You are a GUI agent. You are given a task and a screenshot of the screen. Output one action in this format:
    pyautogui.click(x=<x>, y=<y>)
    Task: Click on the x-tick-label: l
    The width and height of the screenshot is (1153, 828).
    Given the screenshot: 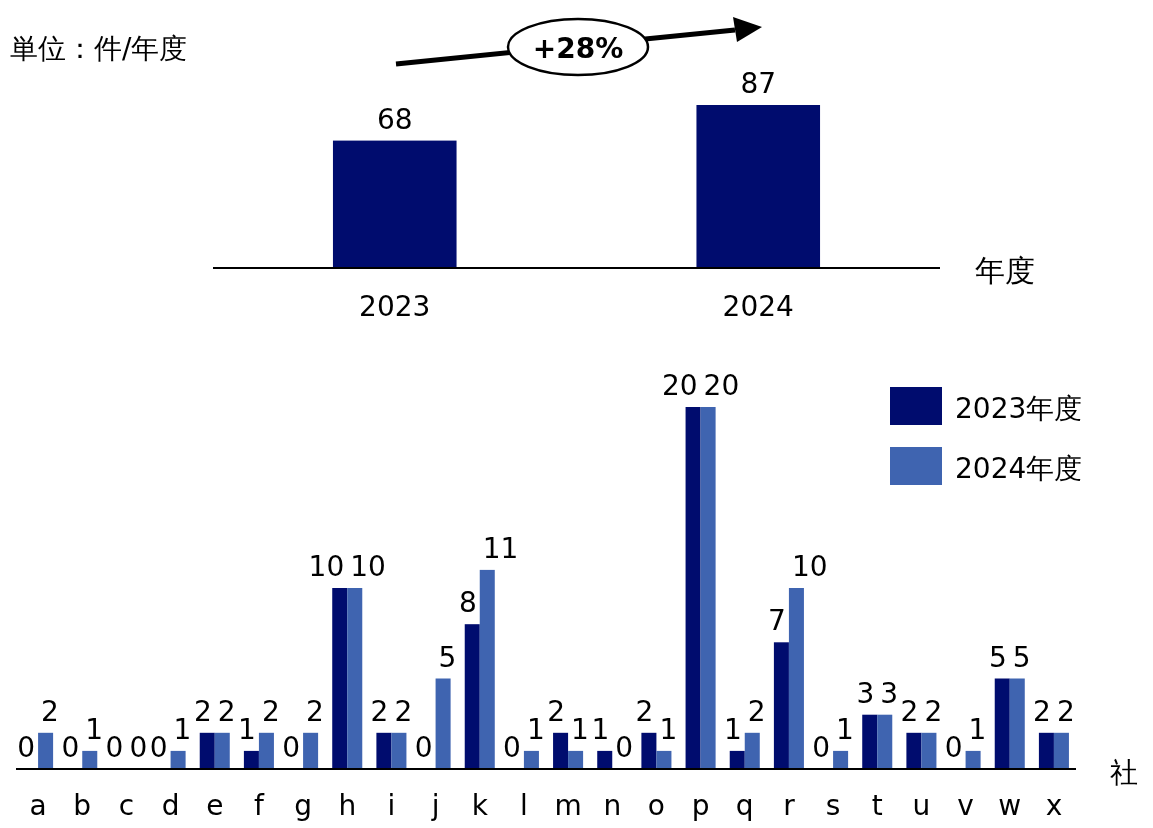 What is the action you would take?
    pyautogui.click(x=524, y=805)
    